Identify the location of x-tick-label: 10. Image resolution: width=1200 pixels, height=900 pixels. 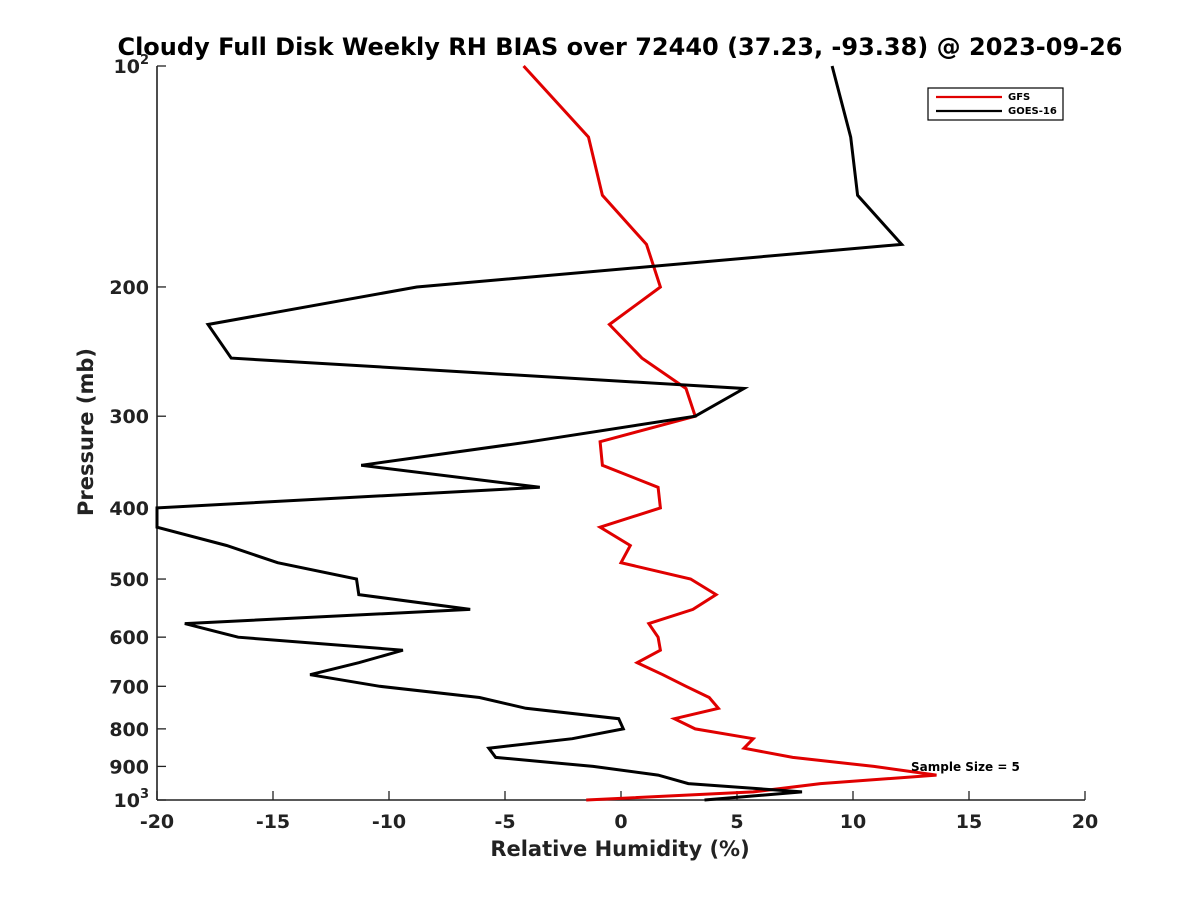
(853, 822).